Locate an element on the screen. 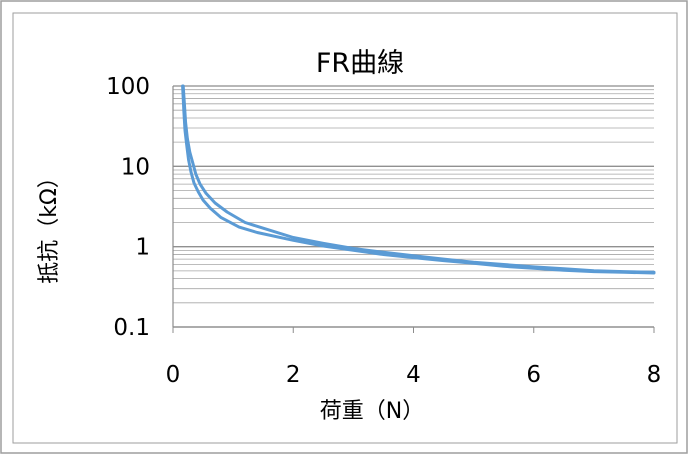  y-tick-labels: 0.1 1 10 100 is located at coordinates (128, 207).